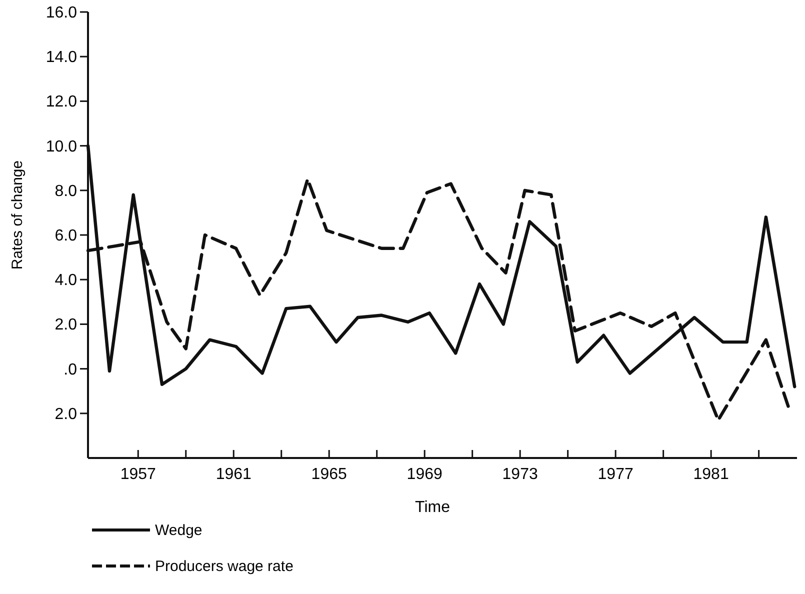 The image size is (805, 594). I want to click on legend-label: Producers wage rate, so click(224, 566).